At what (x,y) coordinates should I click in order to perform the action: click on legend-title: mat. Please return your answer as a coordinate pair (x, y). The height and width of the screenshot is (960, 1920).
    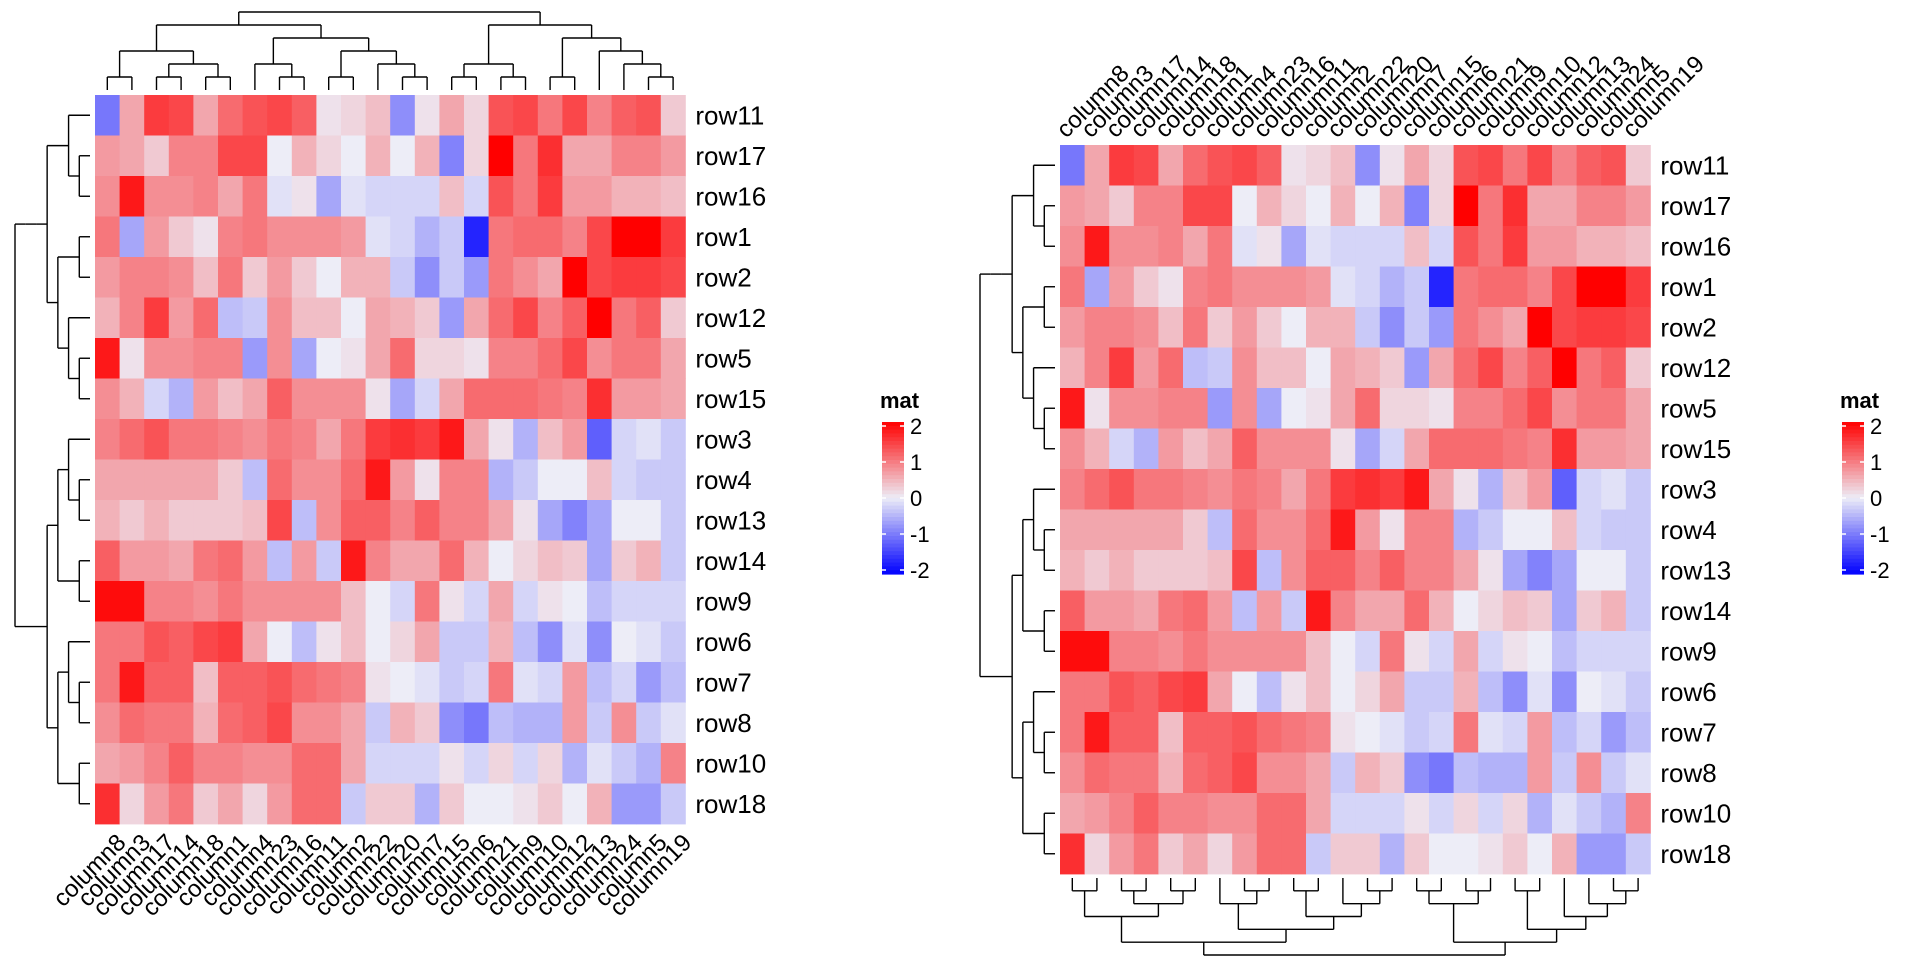
    Looking at the image, I should click on (900, 400).